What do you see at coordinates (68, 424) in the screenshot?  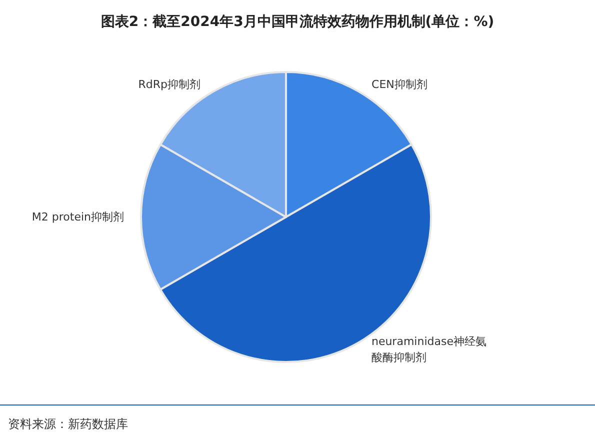 I see `text: 资料来源：新药数据库` at bounding box center [68, 424].